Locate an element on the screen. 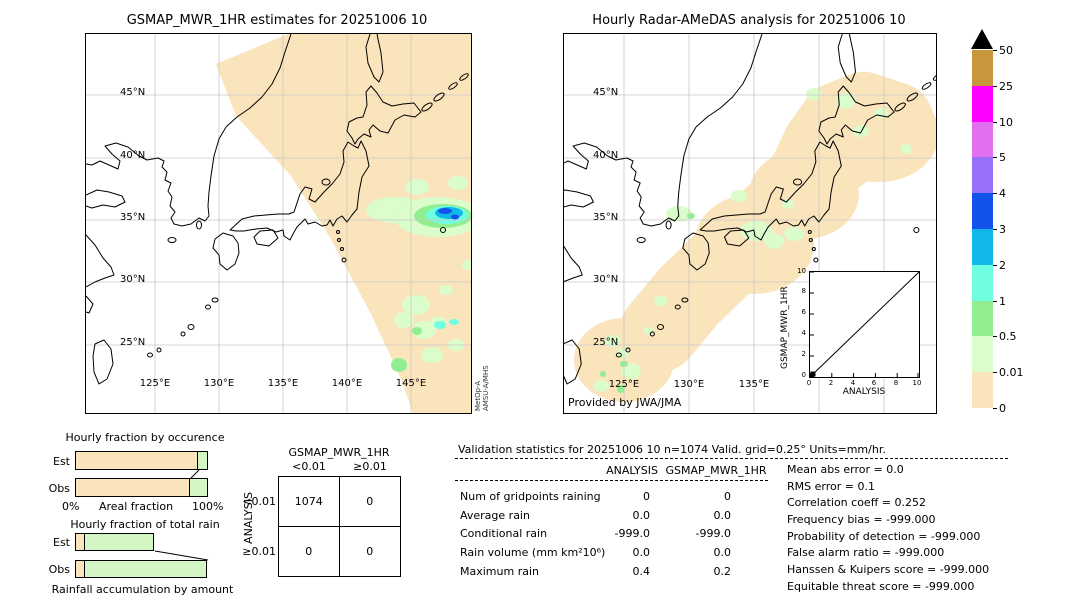 Image resolution: width=1080 pixels, height=612 pixels. bar-connector-lines is located at coordinates (181, 515).